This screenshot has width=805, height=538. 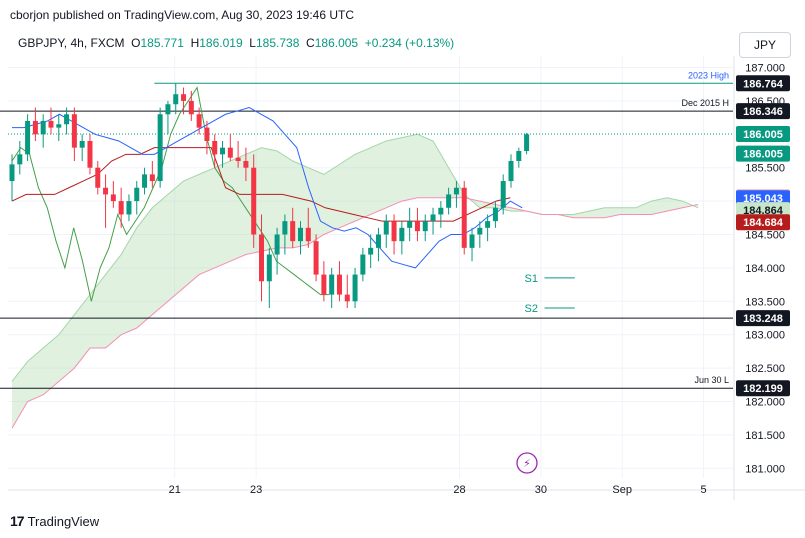 I want to click on x-tick-label: 30, so click(x=541, y=490).